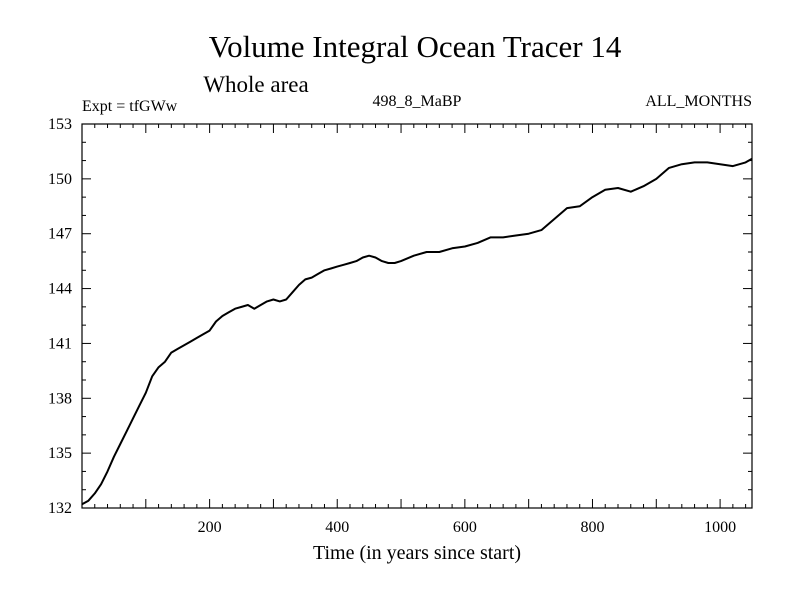 This screenshot has width=800, height=600. What do you see at coordinates (60, 398) in the screenshot?
I see `y-tick-label: 138` at bounding box center [60, 398].